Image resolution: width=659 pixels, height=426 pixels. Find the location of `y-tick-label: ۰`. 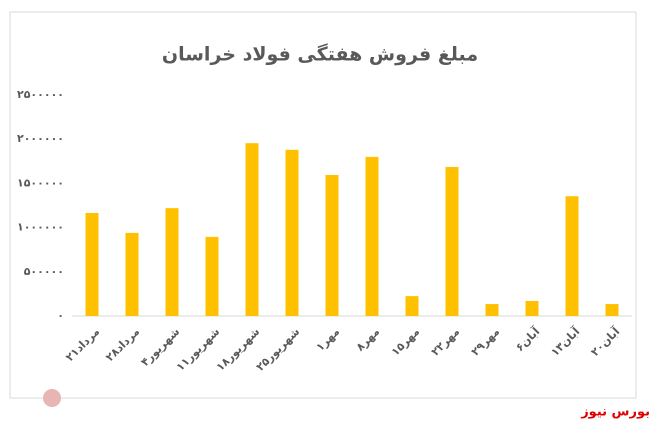

y-tick-label: ۰ is located at coordinates (60, 315).